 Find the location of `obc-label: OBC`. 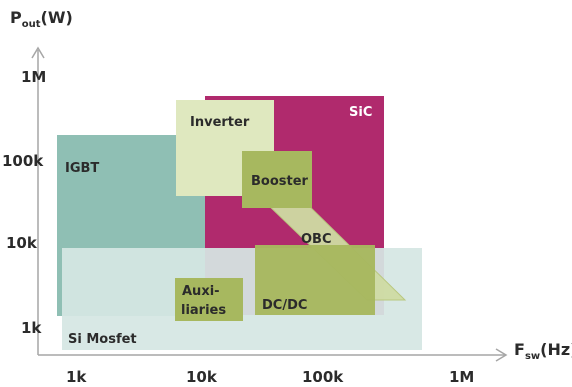

obc-label: OBC is located at coordinates (316, 239).